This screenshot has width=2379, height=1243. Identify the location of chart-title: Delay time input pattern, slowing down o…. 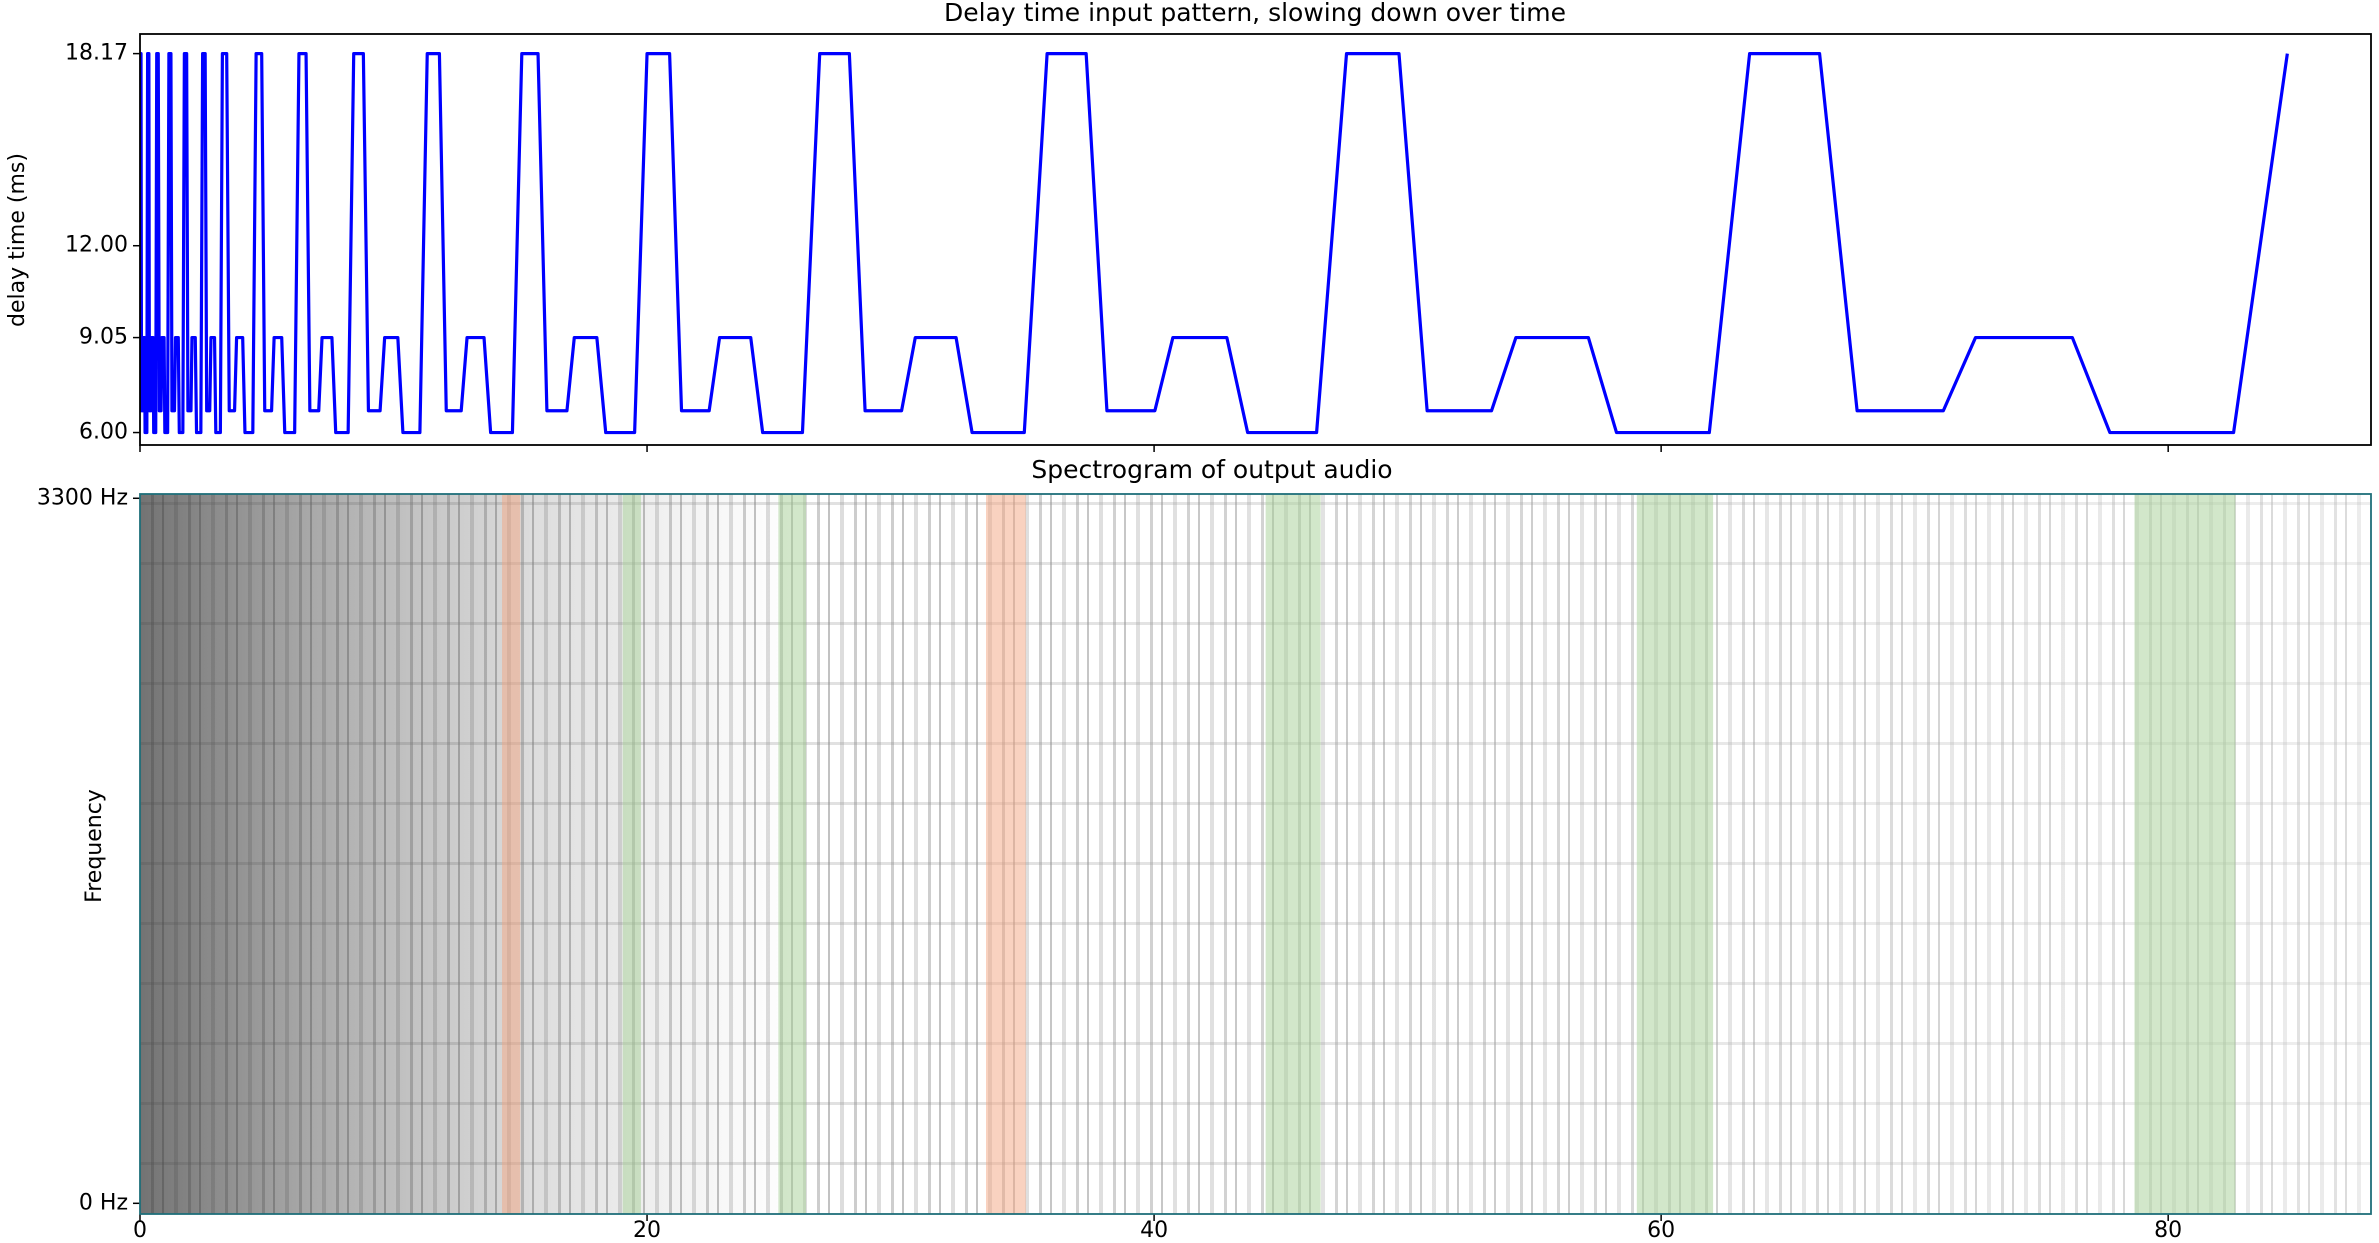
(1255, 13).